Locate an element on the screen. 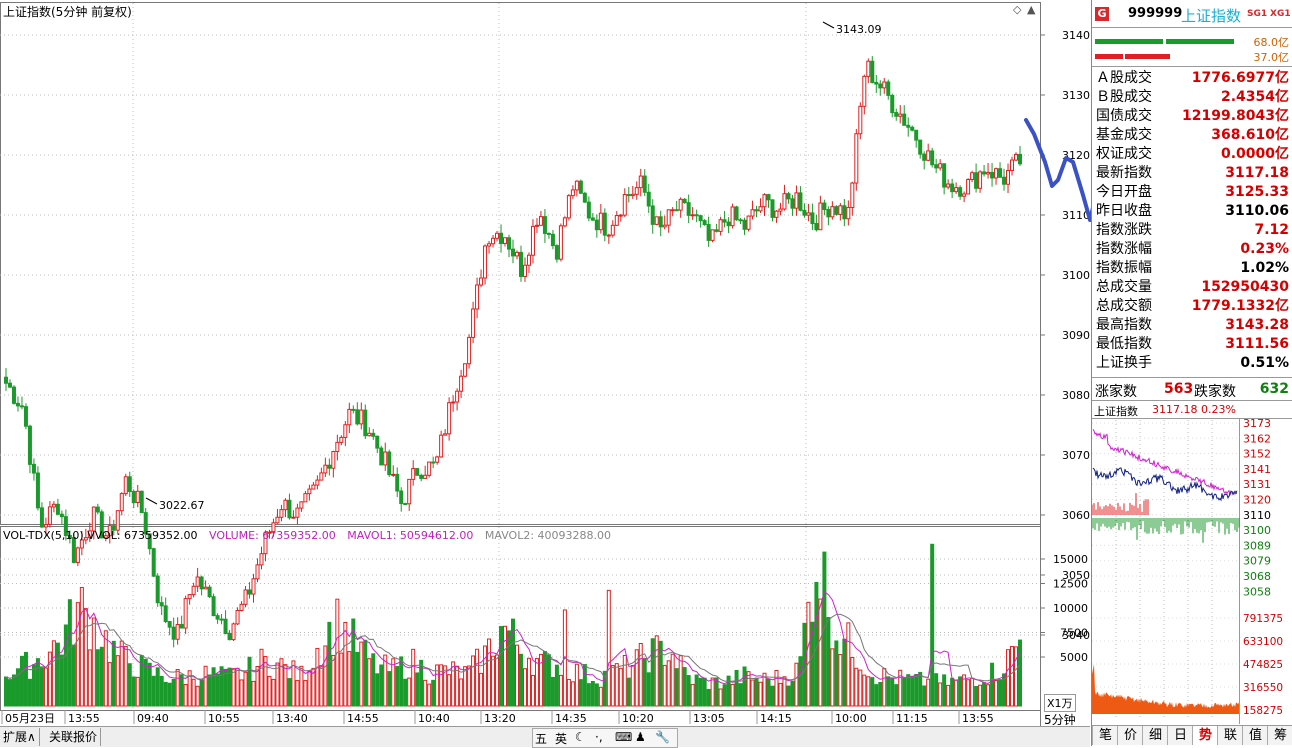 This screenshot has height=748, width=1292. panel-tab: 细 is located at coordinates (1155, 735).